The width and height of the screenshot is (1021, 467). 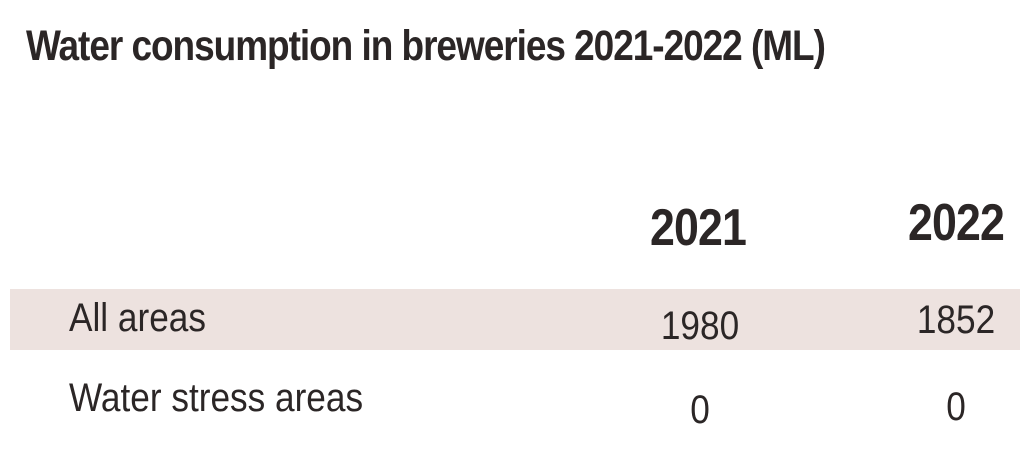 I want to click on cell-all-areas-2021: 1980, so click(x=700, y=326).